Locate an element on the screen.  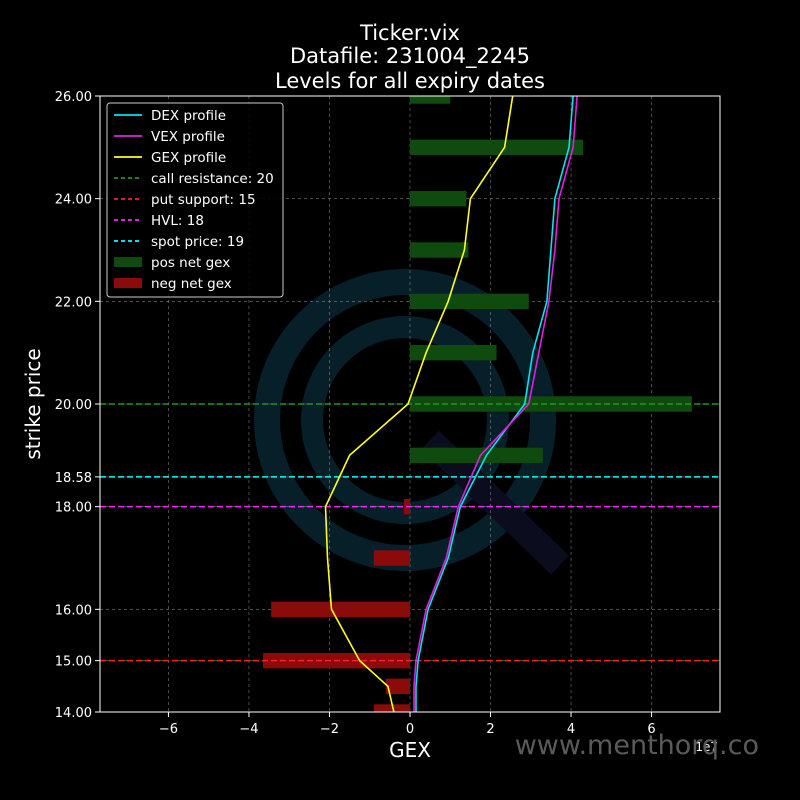
x-tick-label: 6 is located at coordinates (651, 729).